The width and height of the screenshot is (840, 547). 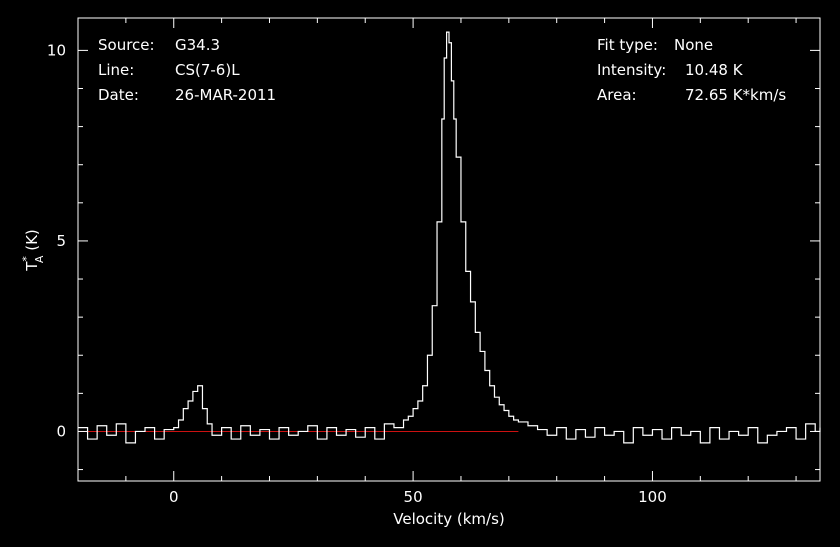 What do you see at coordinates (32, 242) in the screenshot?
I see `y-axis-label-unit: (K)` at bounding box center [32, 242].